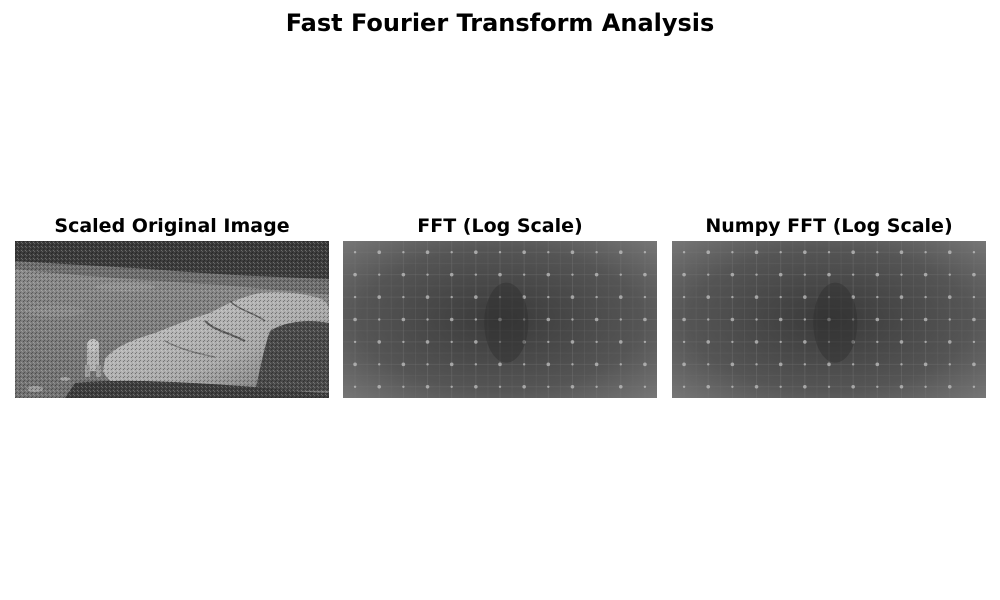  What do you see at coordinates (829, 226) in the screenshot?
I see `panel-title-numpy-fft: Numpy FFT (Log Scale)` at bounding box center [829, 226].